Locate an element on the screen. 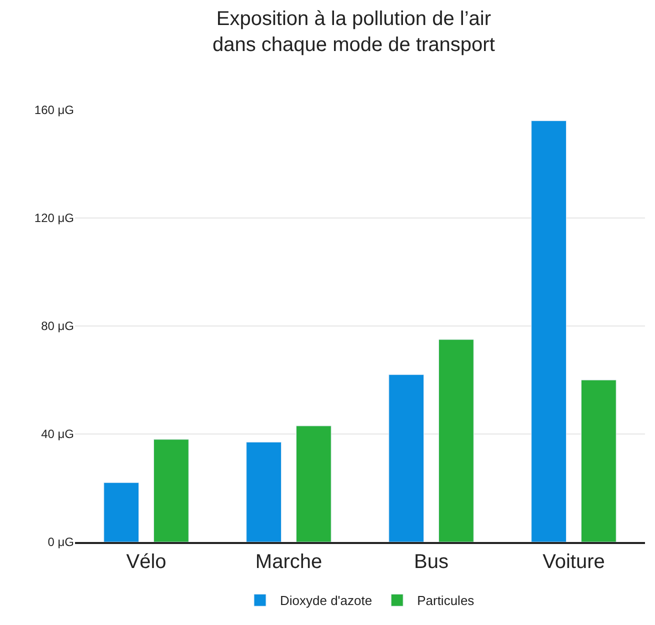  legend-label: Particules is located at coordinates (446, 600).